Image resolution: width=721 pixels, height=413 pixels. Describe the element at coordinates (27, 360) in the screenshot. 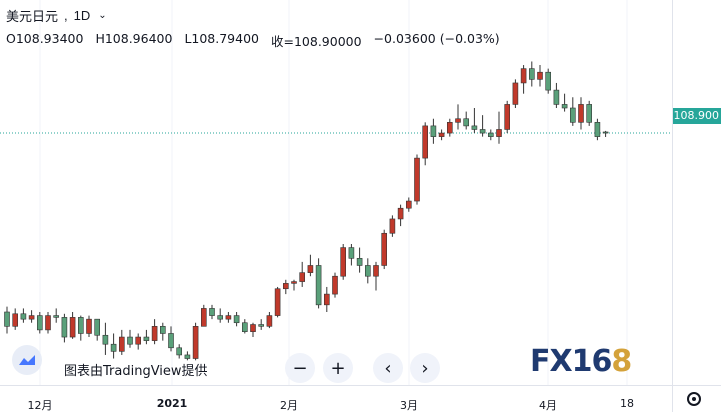

I see `tradingview-logo-icon` at that location.